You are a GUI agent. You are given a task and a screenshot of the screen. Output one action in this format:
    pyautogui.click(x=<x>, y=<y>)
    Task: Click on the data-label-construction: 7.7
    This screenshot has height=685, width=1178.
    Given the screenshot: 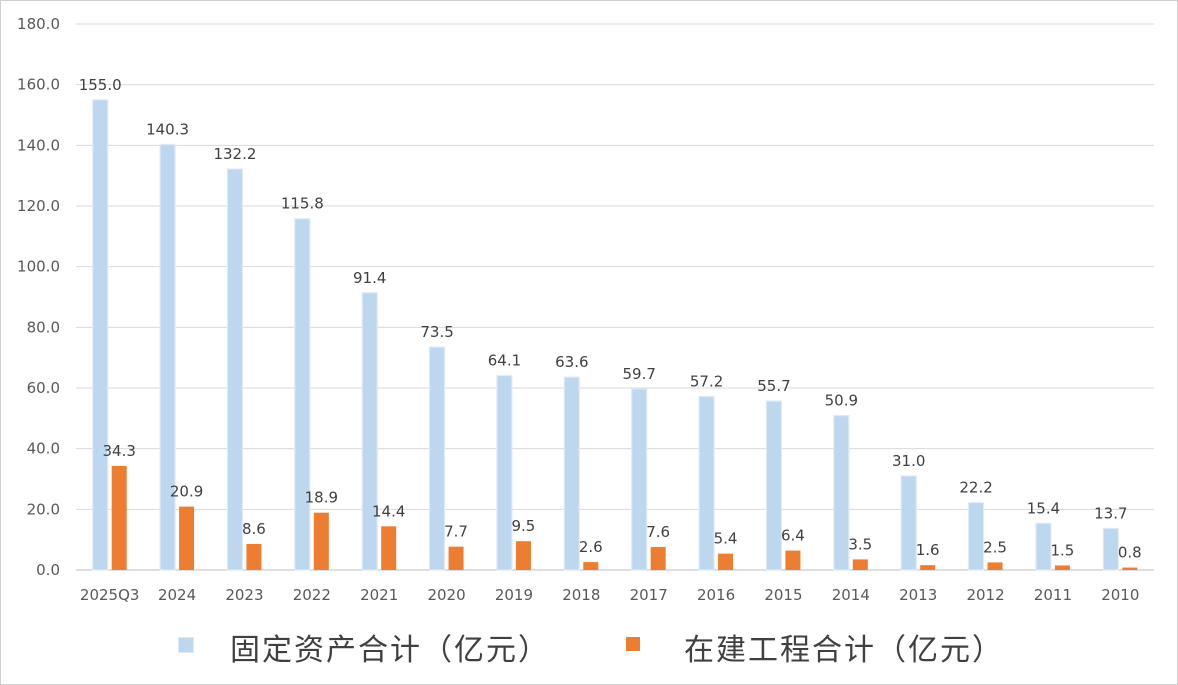 What is the action you would take?
    pyautogui.click(x=456, y=532)
    